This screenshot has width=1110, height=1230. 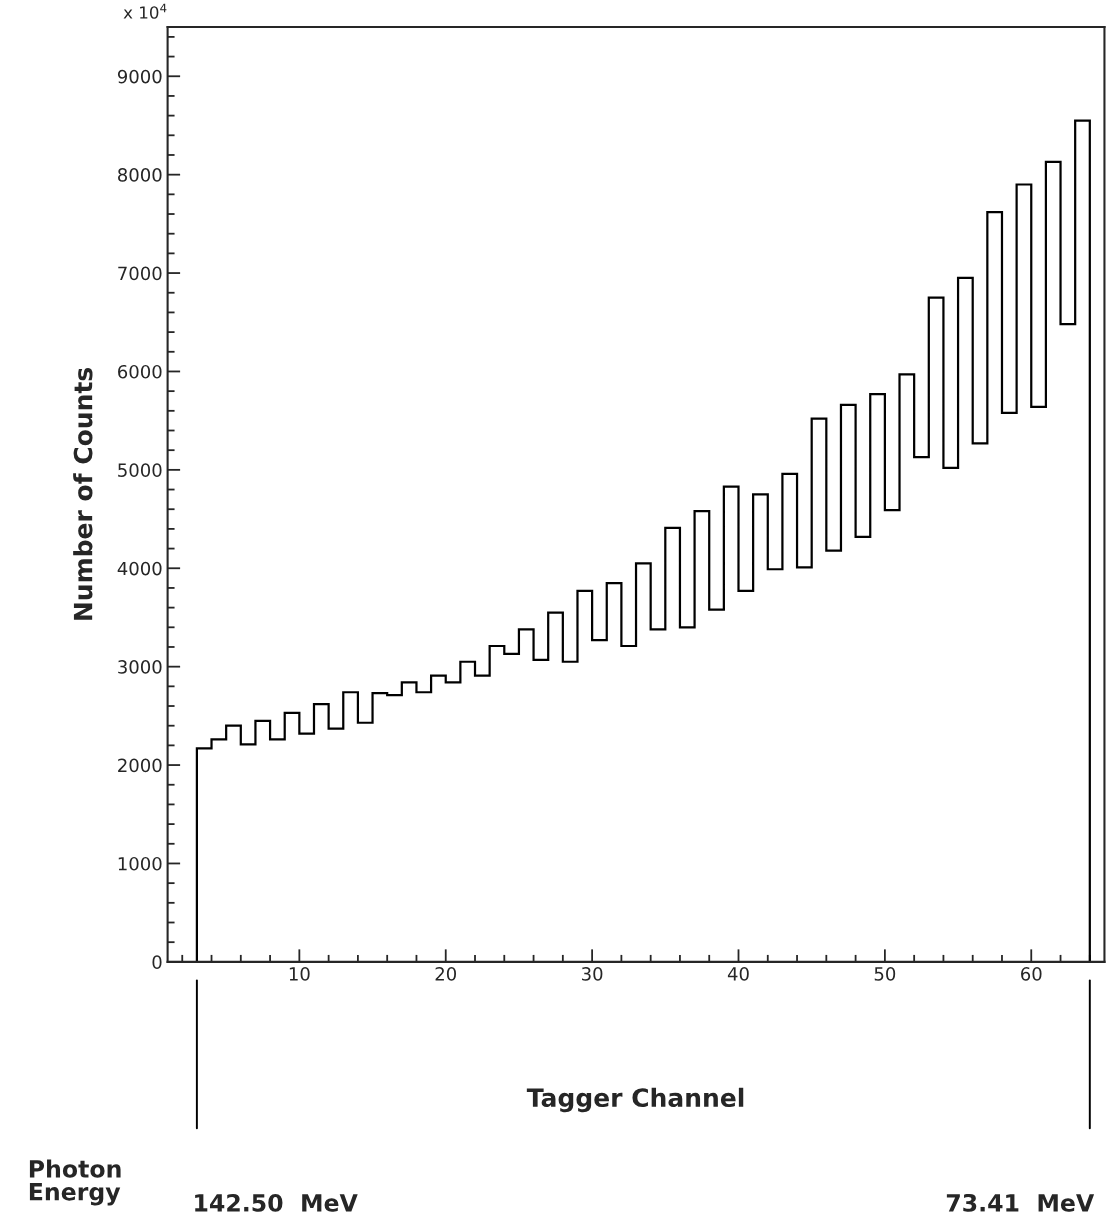 I want to click on y-tick-label: 1000, so click(x=140, y=863).